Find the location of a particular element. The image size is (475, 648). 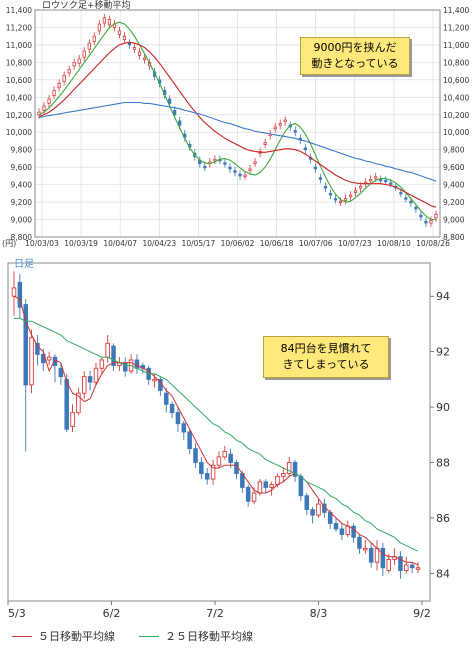

chart1-x-tick-label: 10/04/07 is located at coordinates (120, 243).